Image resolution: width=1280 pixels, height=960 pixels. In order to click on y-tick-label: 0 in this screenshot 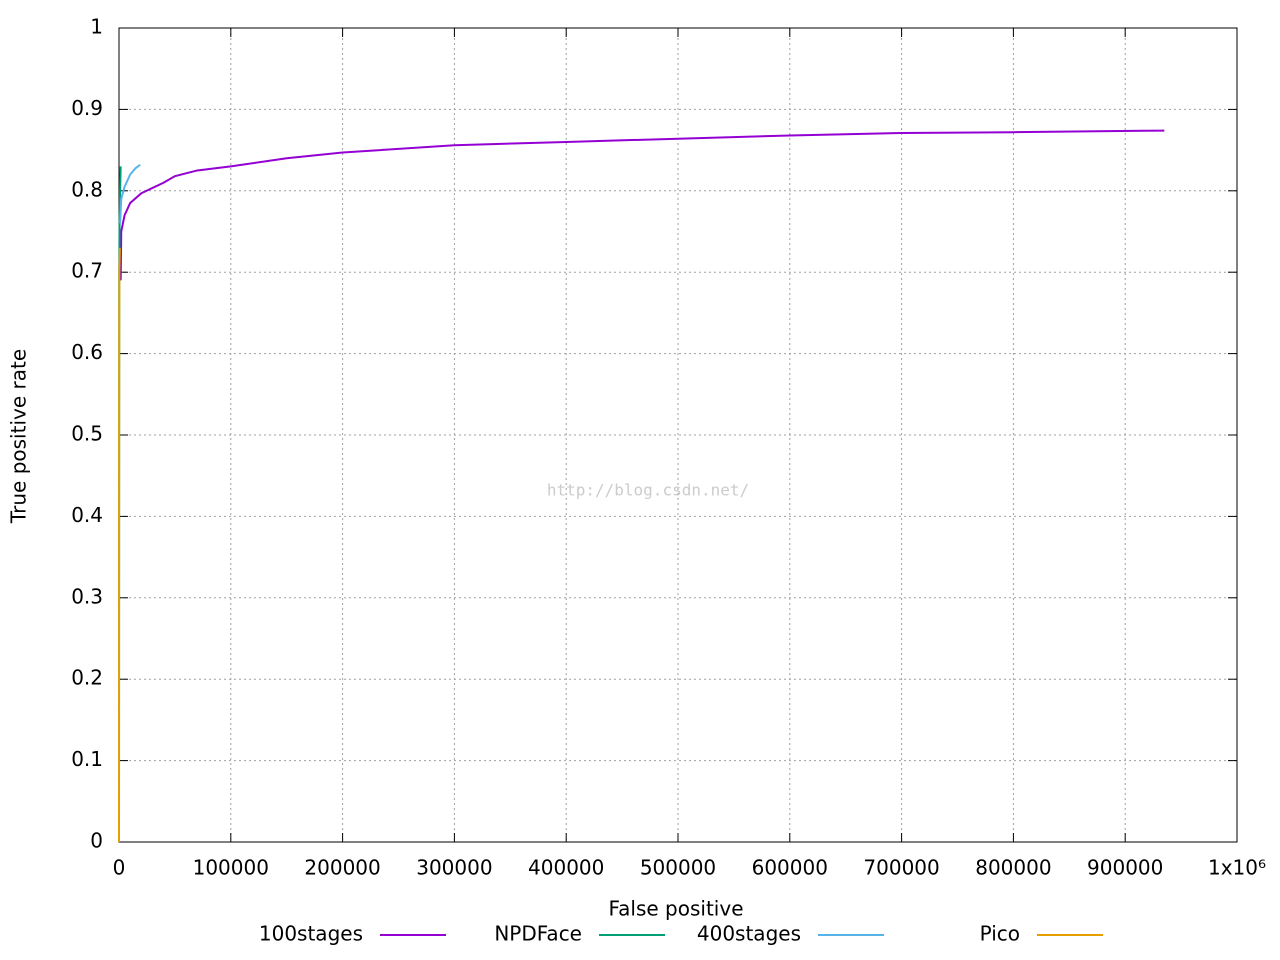, I will do `click(96, 841)`.